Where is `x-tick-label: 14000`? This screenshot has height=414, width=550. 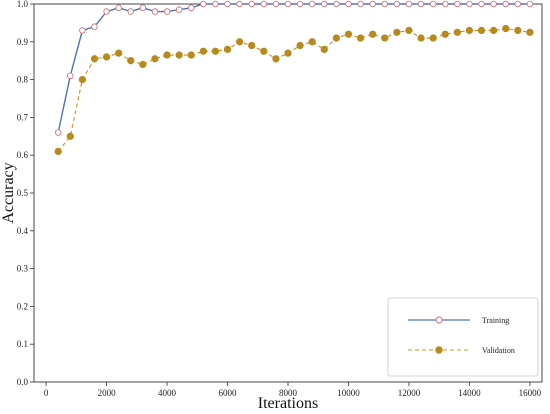
x-tick-label: 14000 is located at coordinates (469, 393).